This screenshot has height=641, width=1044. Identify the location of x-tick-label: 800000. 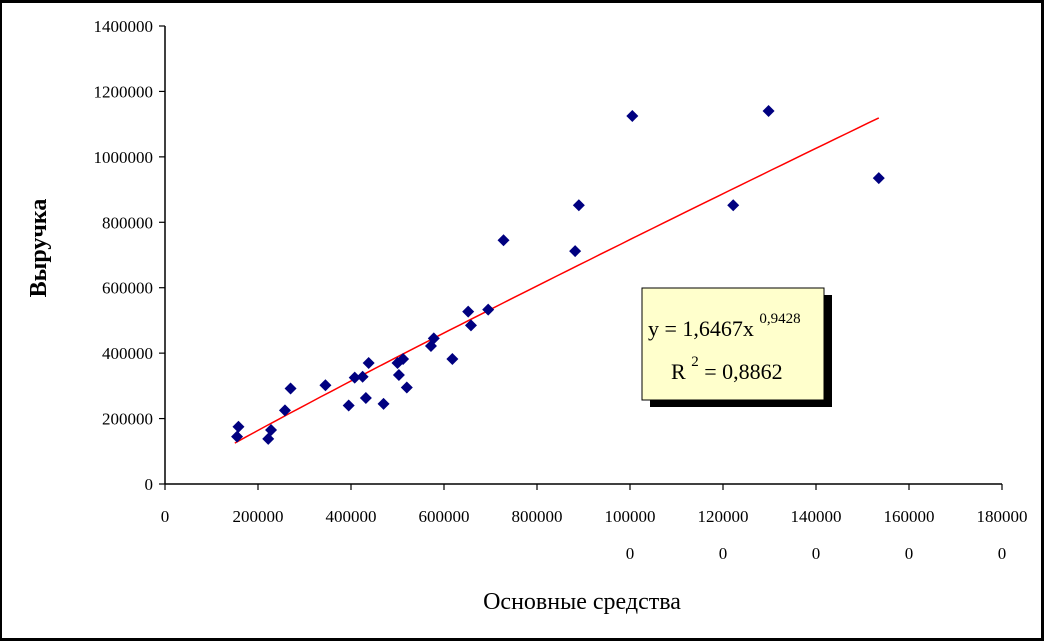
(537, 516).